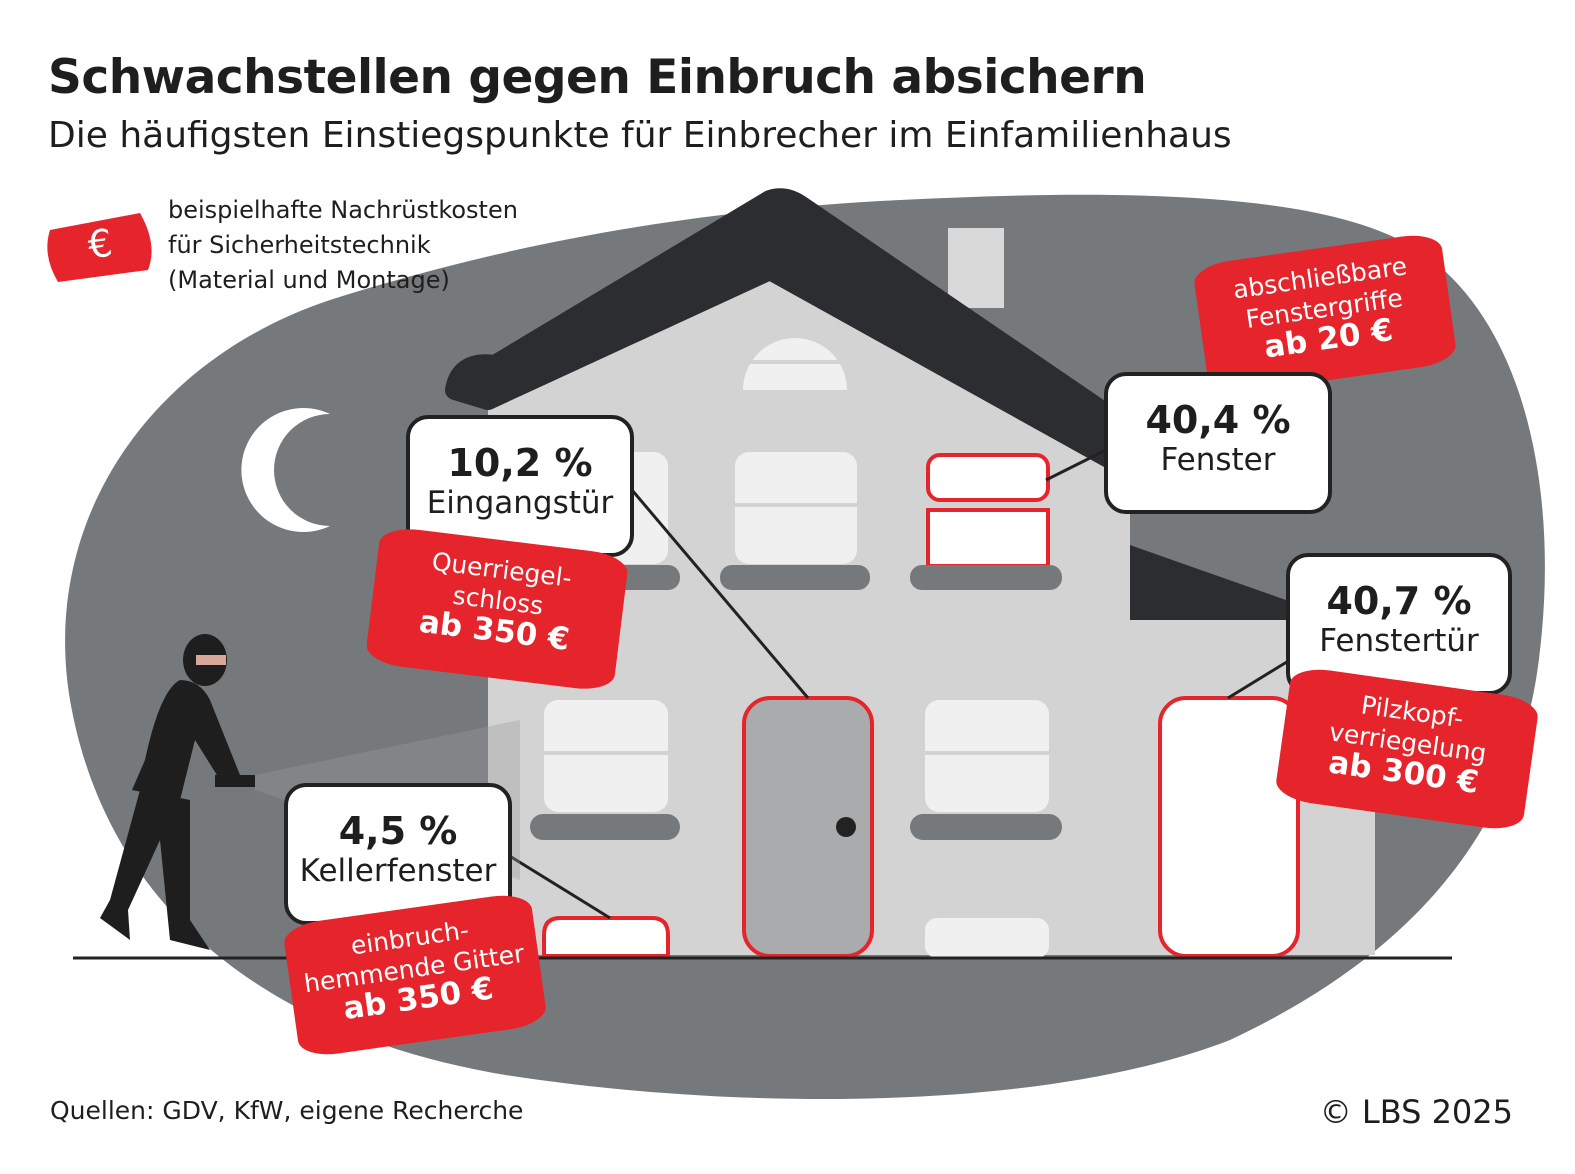 This screenshot has height=1174, width=1575. I want to click on callout-fenster: 40,4 % Fenster, so click(1218, 443).